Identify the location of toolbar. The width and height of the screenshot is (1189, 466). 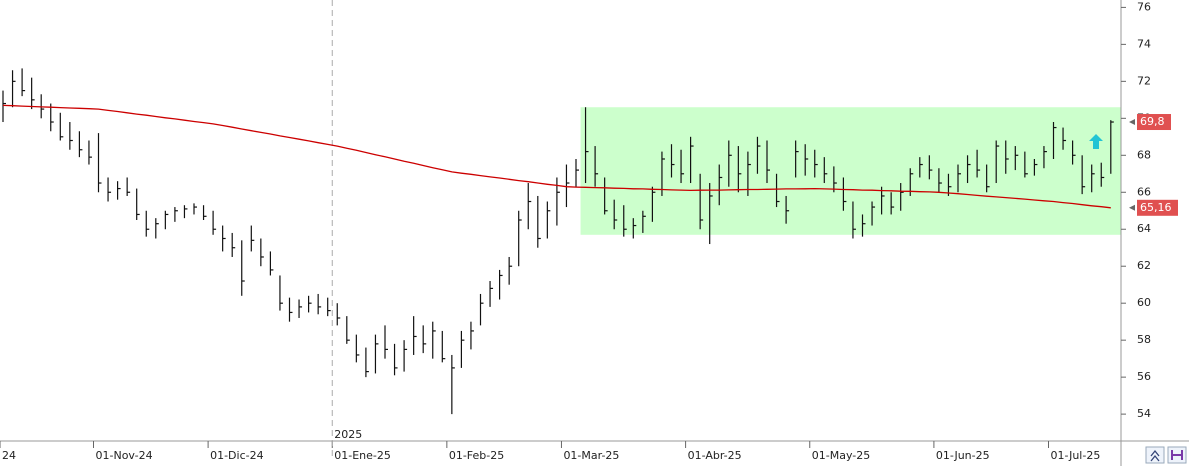
(1166, 455).